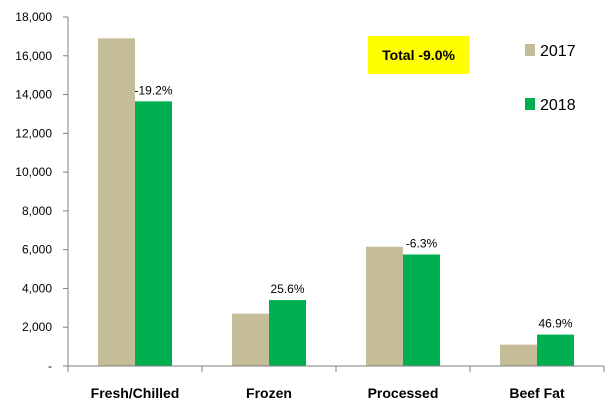  Describe the element at coordinates (422, 244) in the screenshot. I see `data-label: -6.3%` at that location.